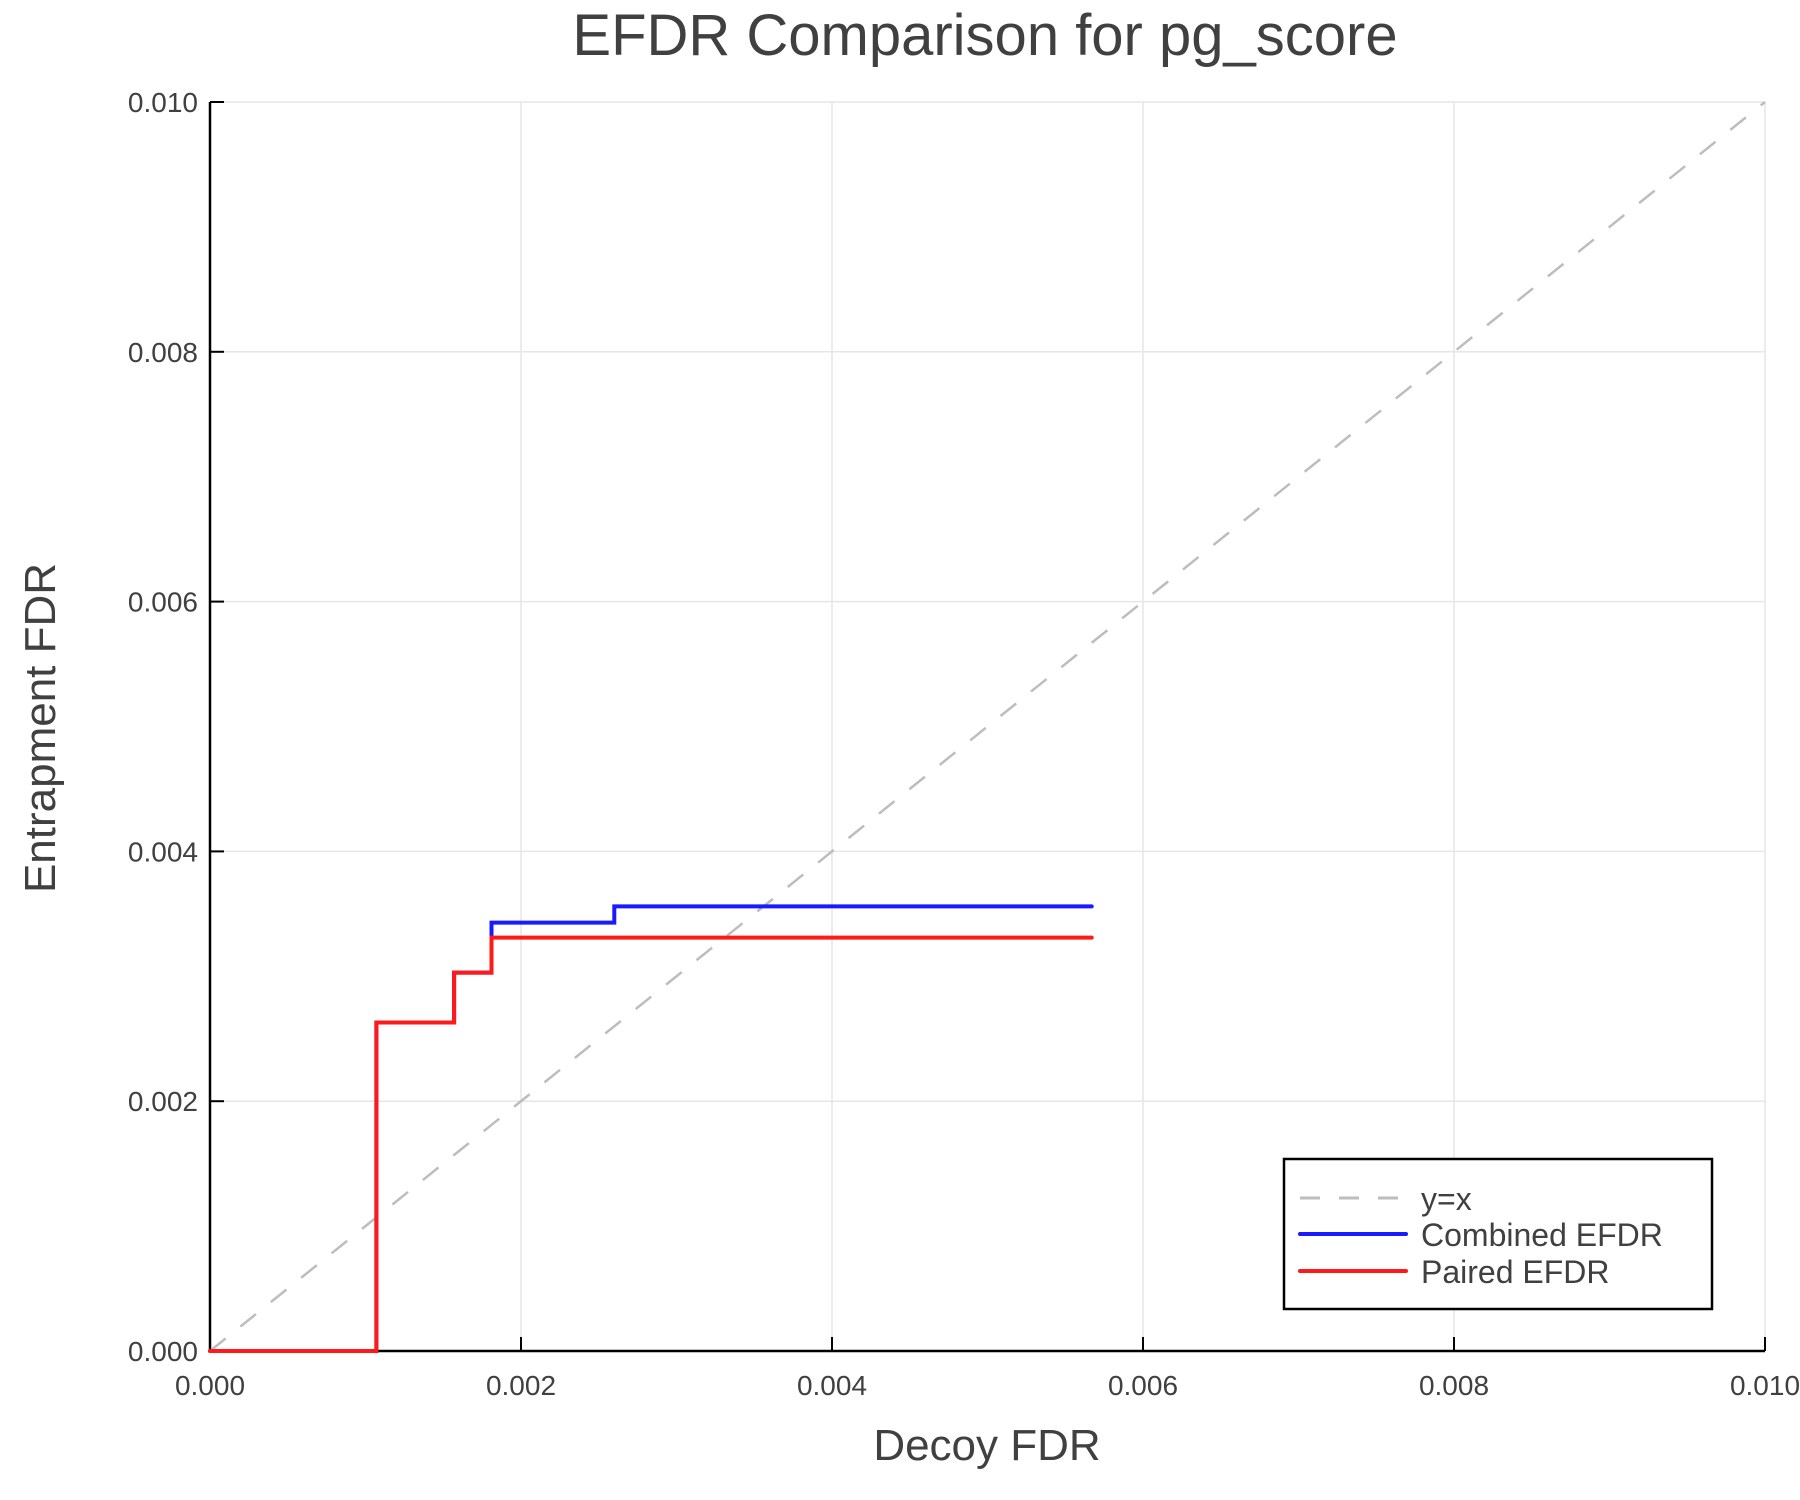  I want to click on series-paired-efdr, so click(651, 1144).